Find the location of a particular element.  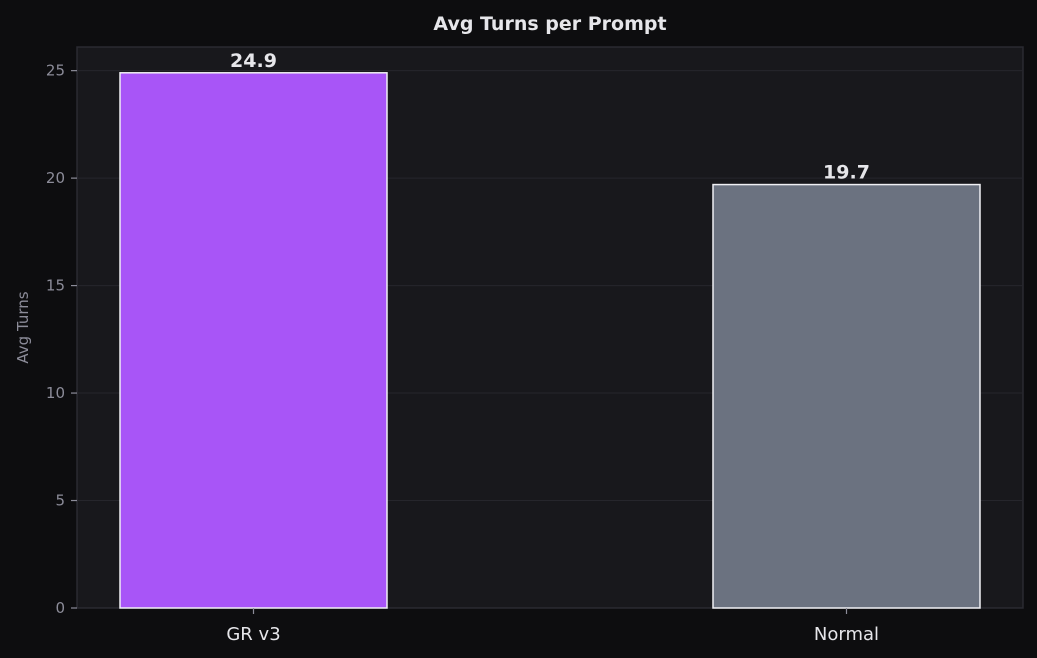

bar-value-label: 24.9 is located at coordinates (253, 61).